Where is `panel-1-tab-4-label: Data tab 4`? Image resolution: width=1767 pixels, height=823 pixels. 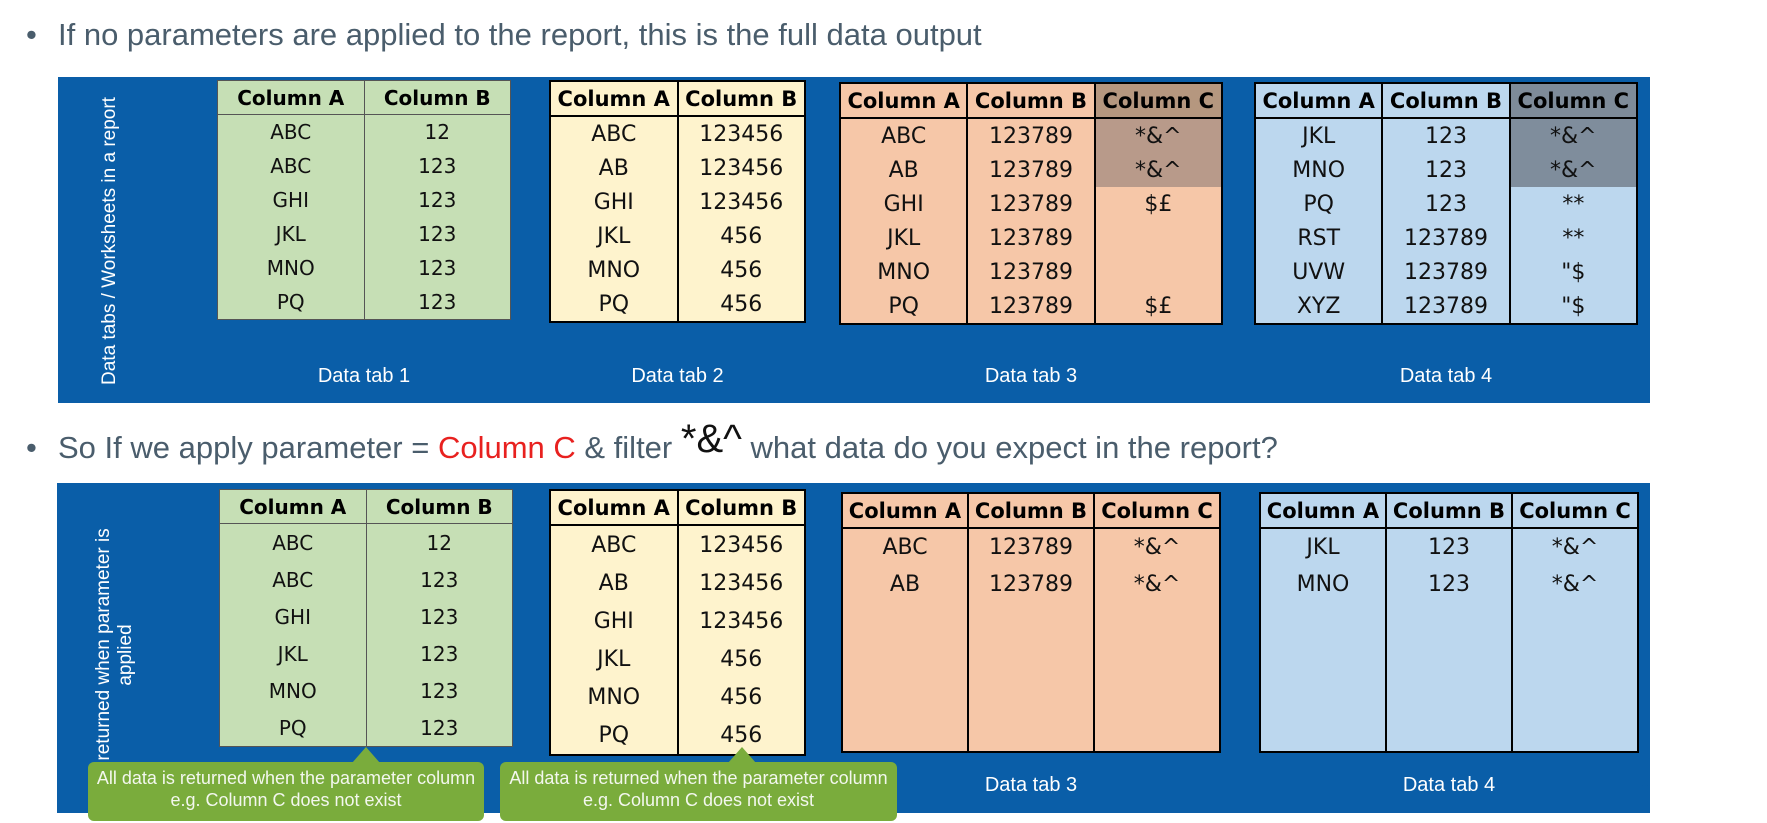 panel-1-tab-4-label: Data tab 4 is located at coordinates (1446, 376).